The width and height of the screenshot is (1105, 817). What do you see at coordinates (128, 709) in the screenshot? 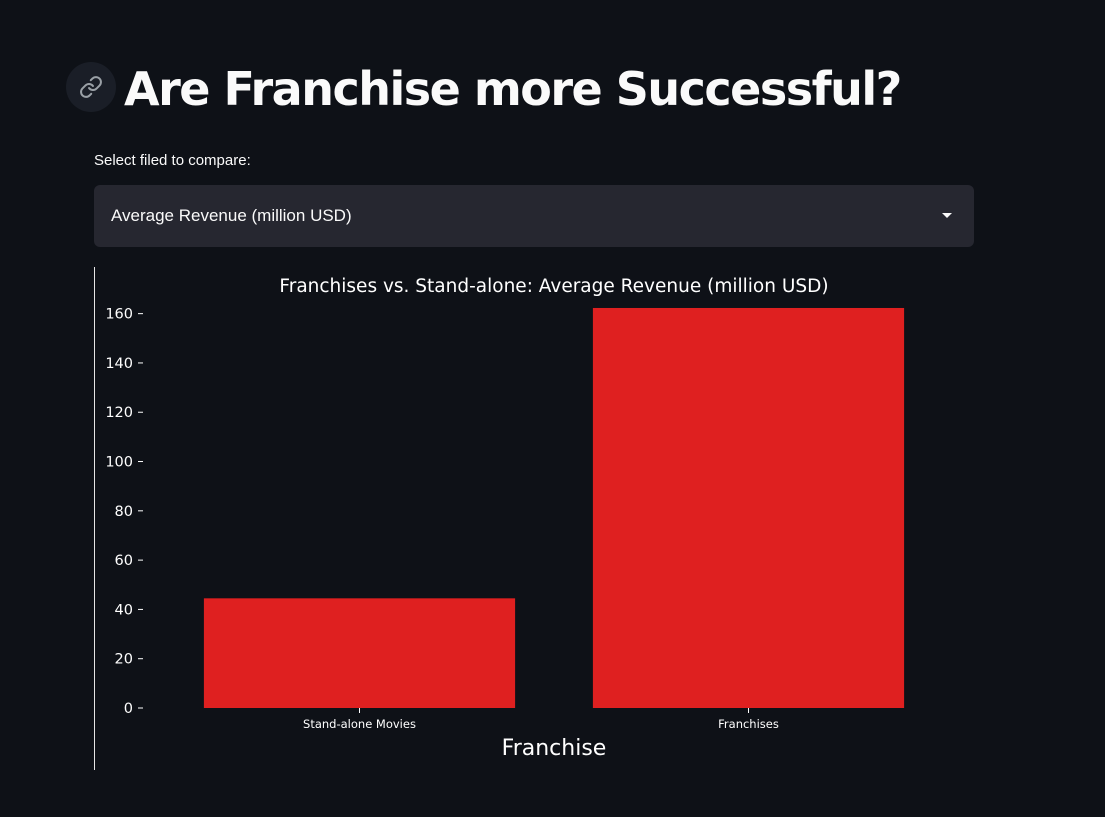
I see `y-tick-label: 0` at bounding box center [128, 709].